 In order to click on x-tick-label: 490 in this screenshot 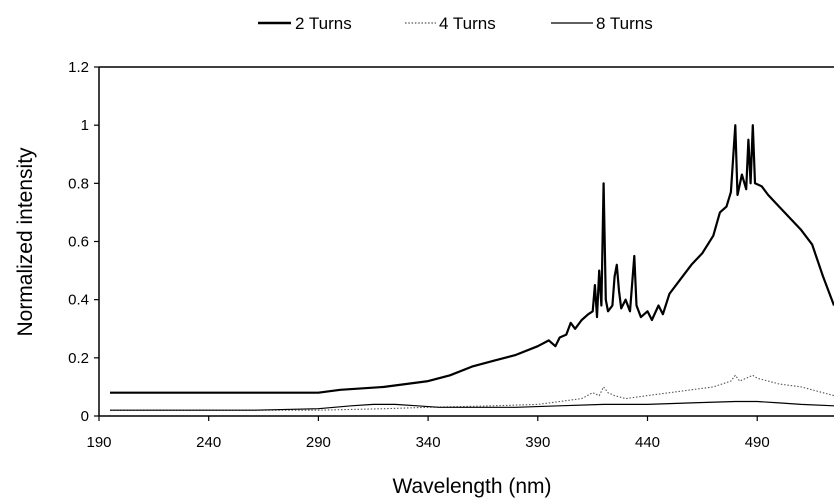, I will do `click(757, 442)`.